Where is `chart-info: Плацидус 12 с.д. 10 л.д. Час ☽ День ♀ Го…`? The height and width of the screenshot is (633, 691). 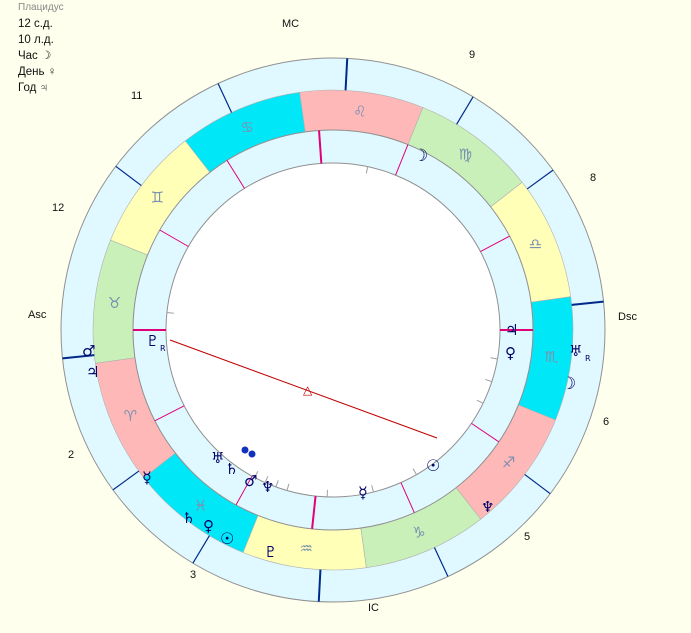 chart-info: Плацидус 12 с.д. 10 л.д. Час ☽ День ♀ Го… is located at coordinates (41, 48).